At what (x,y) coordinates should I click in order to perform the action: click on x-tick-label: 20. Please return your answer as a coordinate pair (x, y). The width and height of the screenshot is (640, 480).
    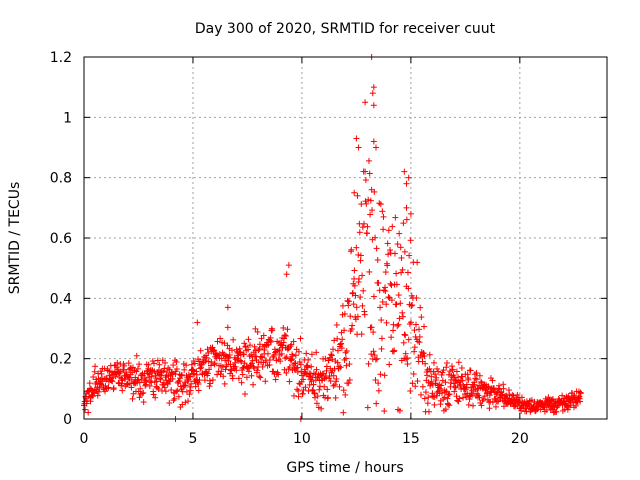
    Looking at the image, I should click on (520, 439).